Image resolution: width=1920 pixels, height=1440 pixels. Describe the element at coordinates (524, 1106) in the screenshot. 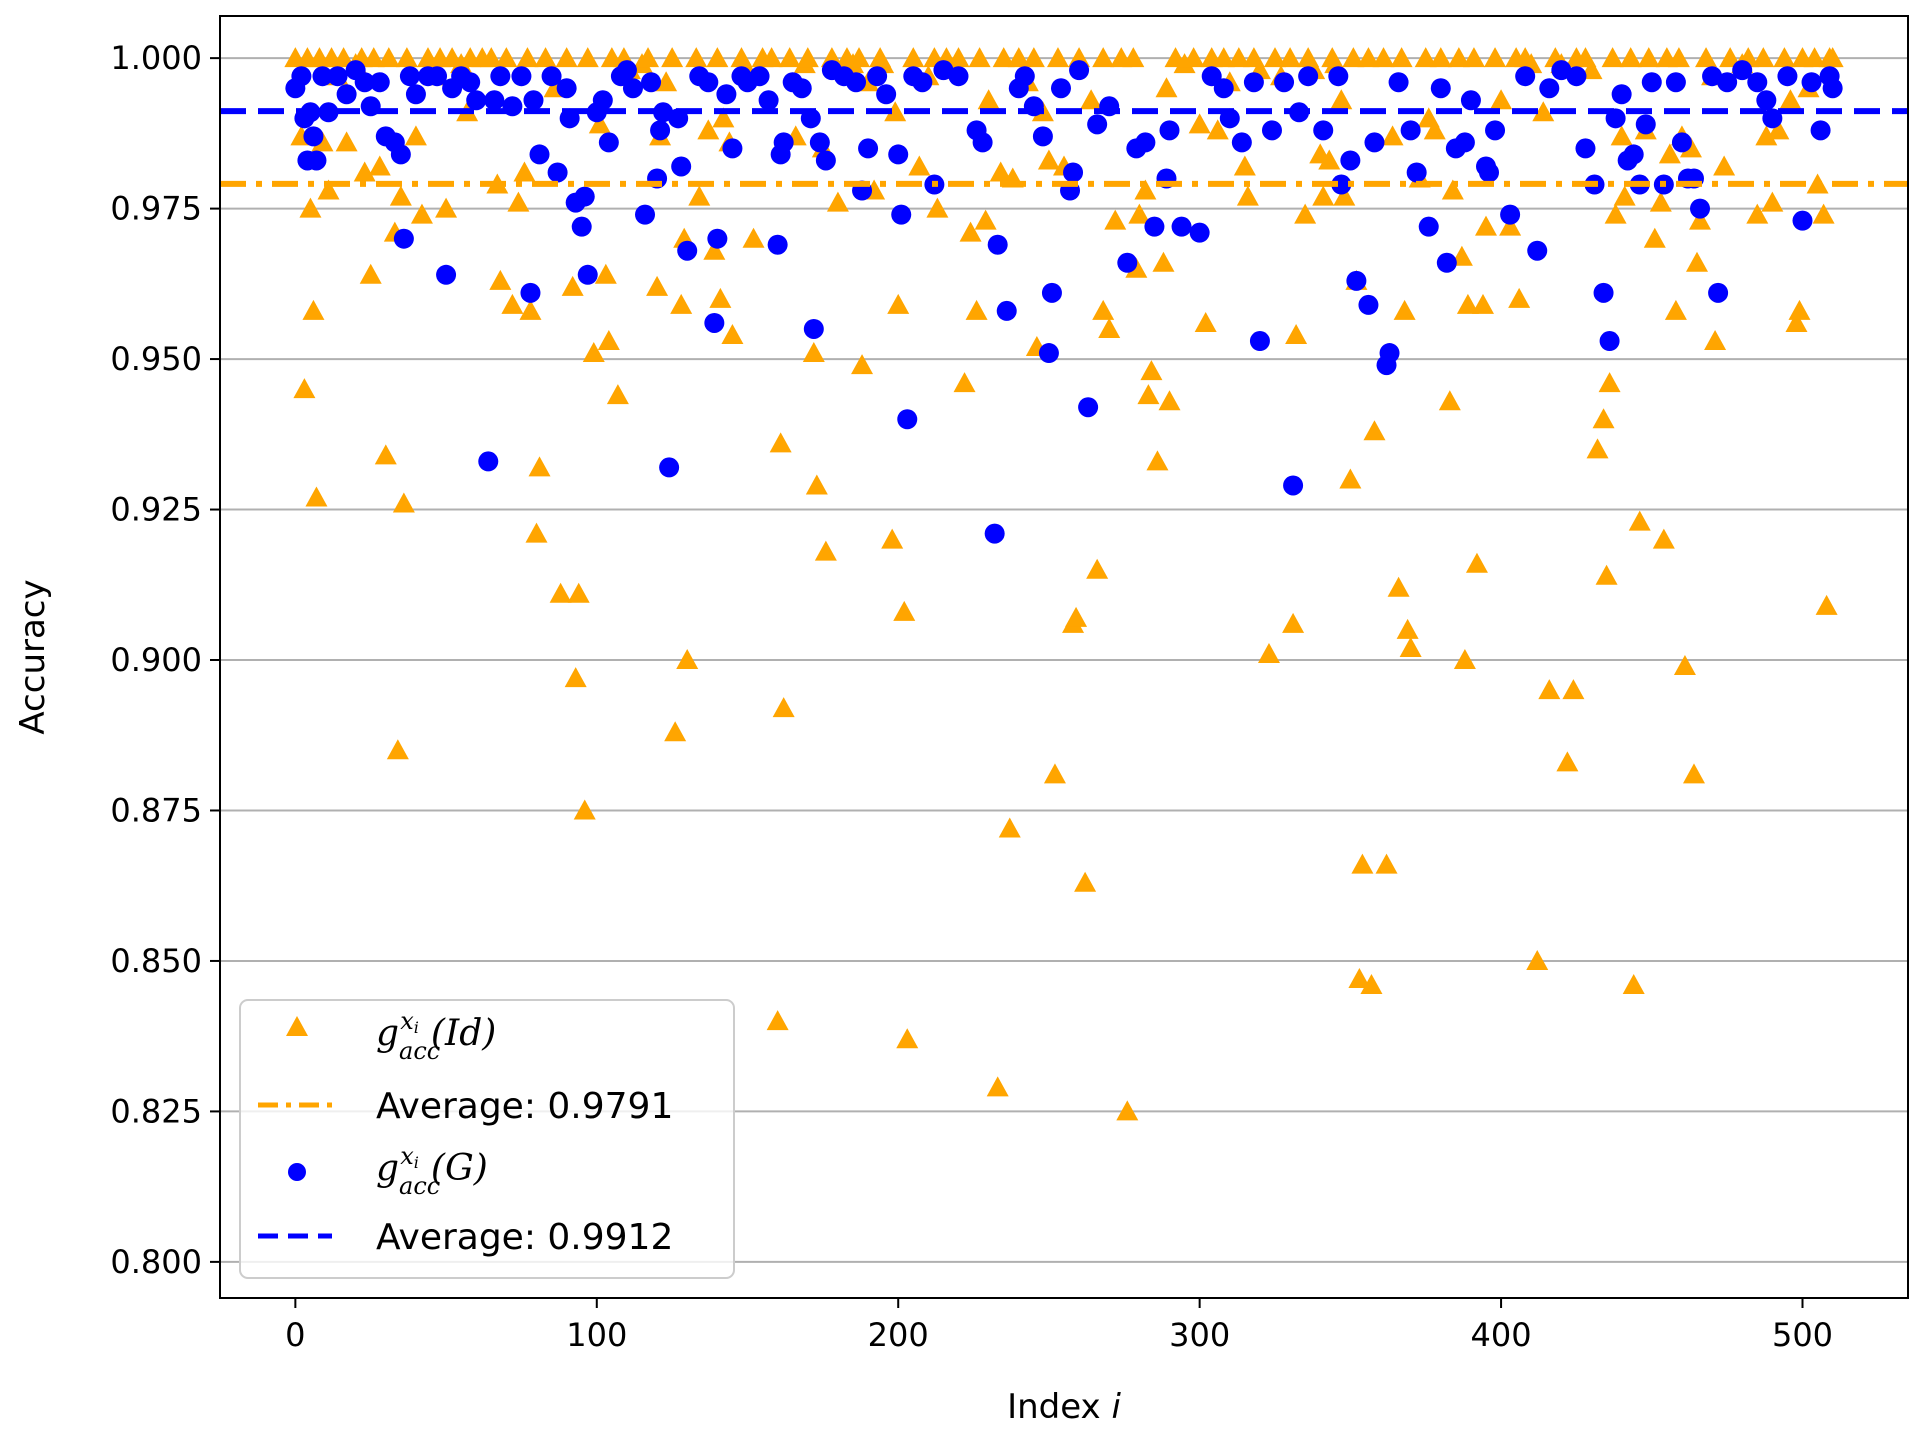

I see `legend-label-id-average: Average: 0.9791` at that location.